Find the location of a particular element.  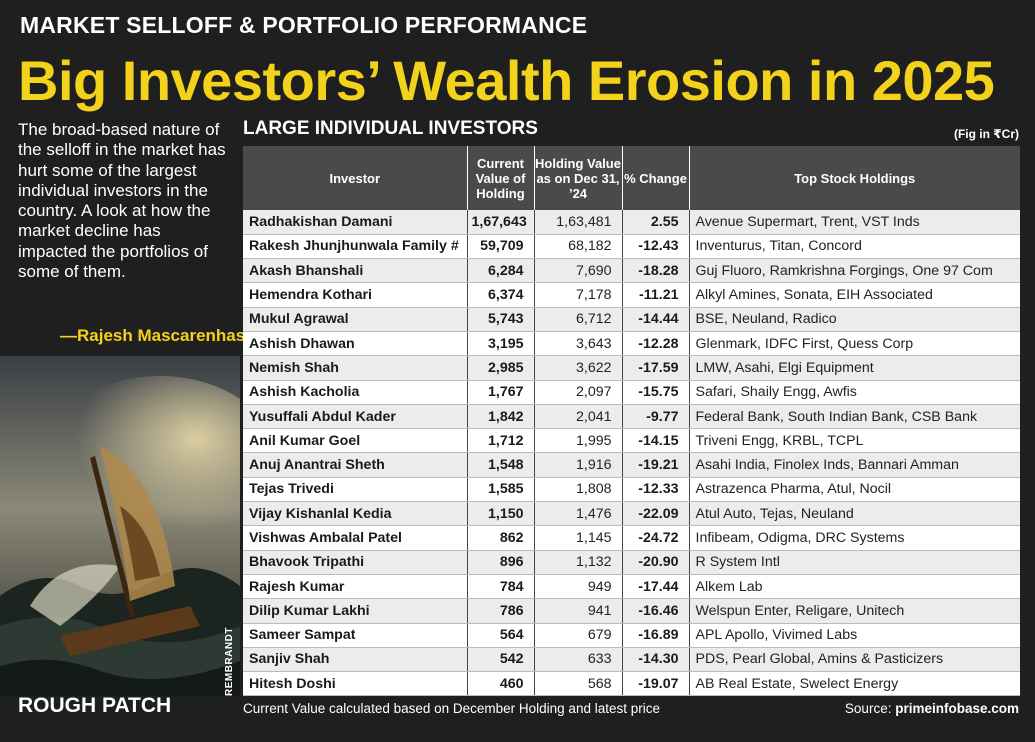

cell-investor: Rajesh Kumar is located at coordinates (355, 587).